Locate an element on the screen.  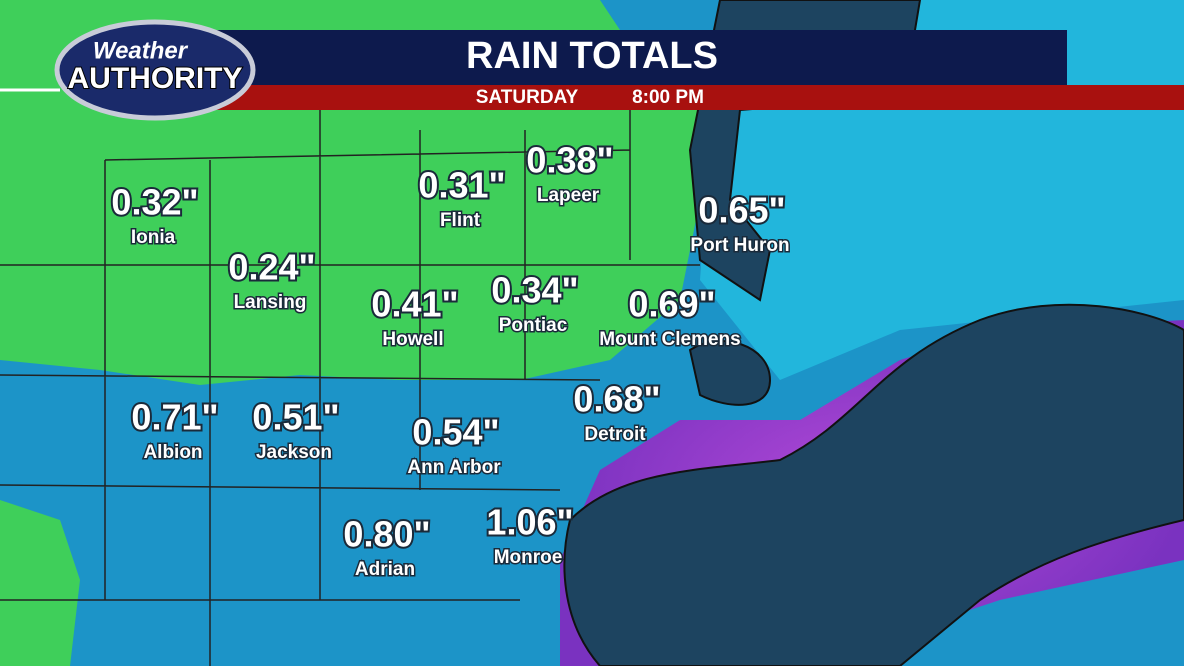
logo-line2: AUTHORITY is located at coordinates (155, 78).